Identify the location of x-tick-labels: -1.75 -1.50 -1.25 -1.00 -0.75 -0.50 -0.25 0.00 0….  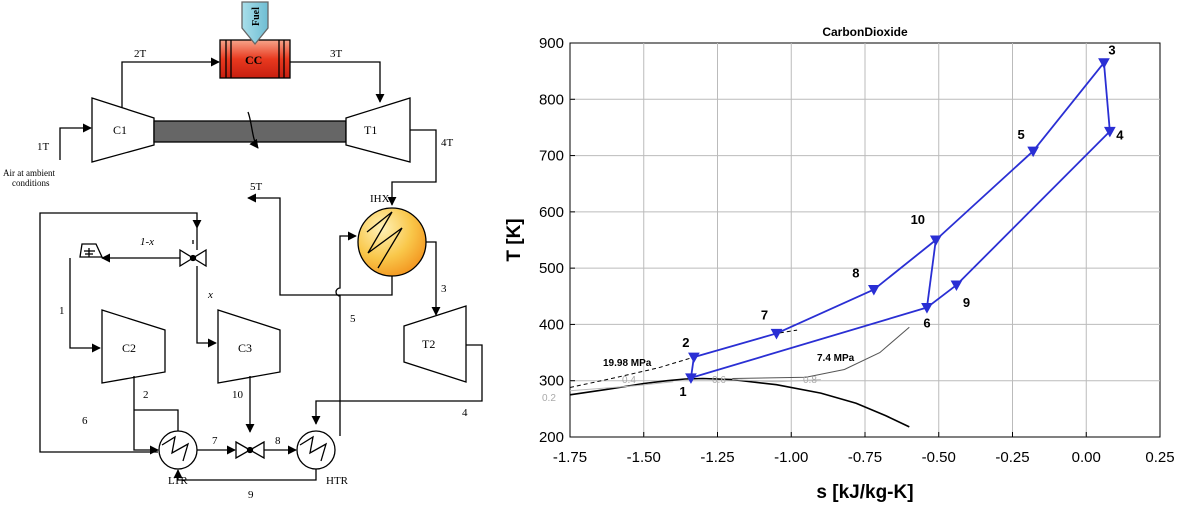
(864, 457).